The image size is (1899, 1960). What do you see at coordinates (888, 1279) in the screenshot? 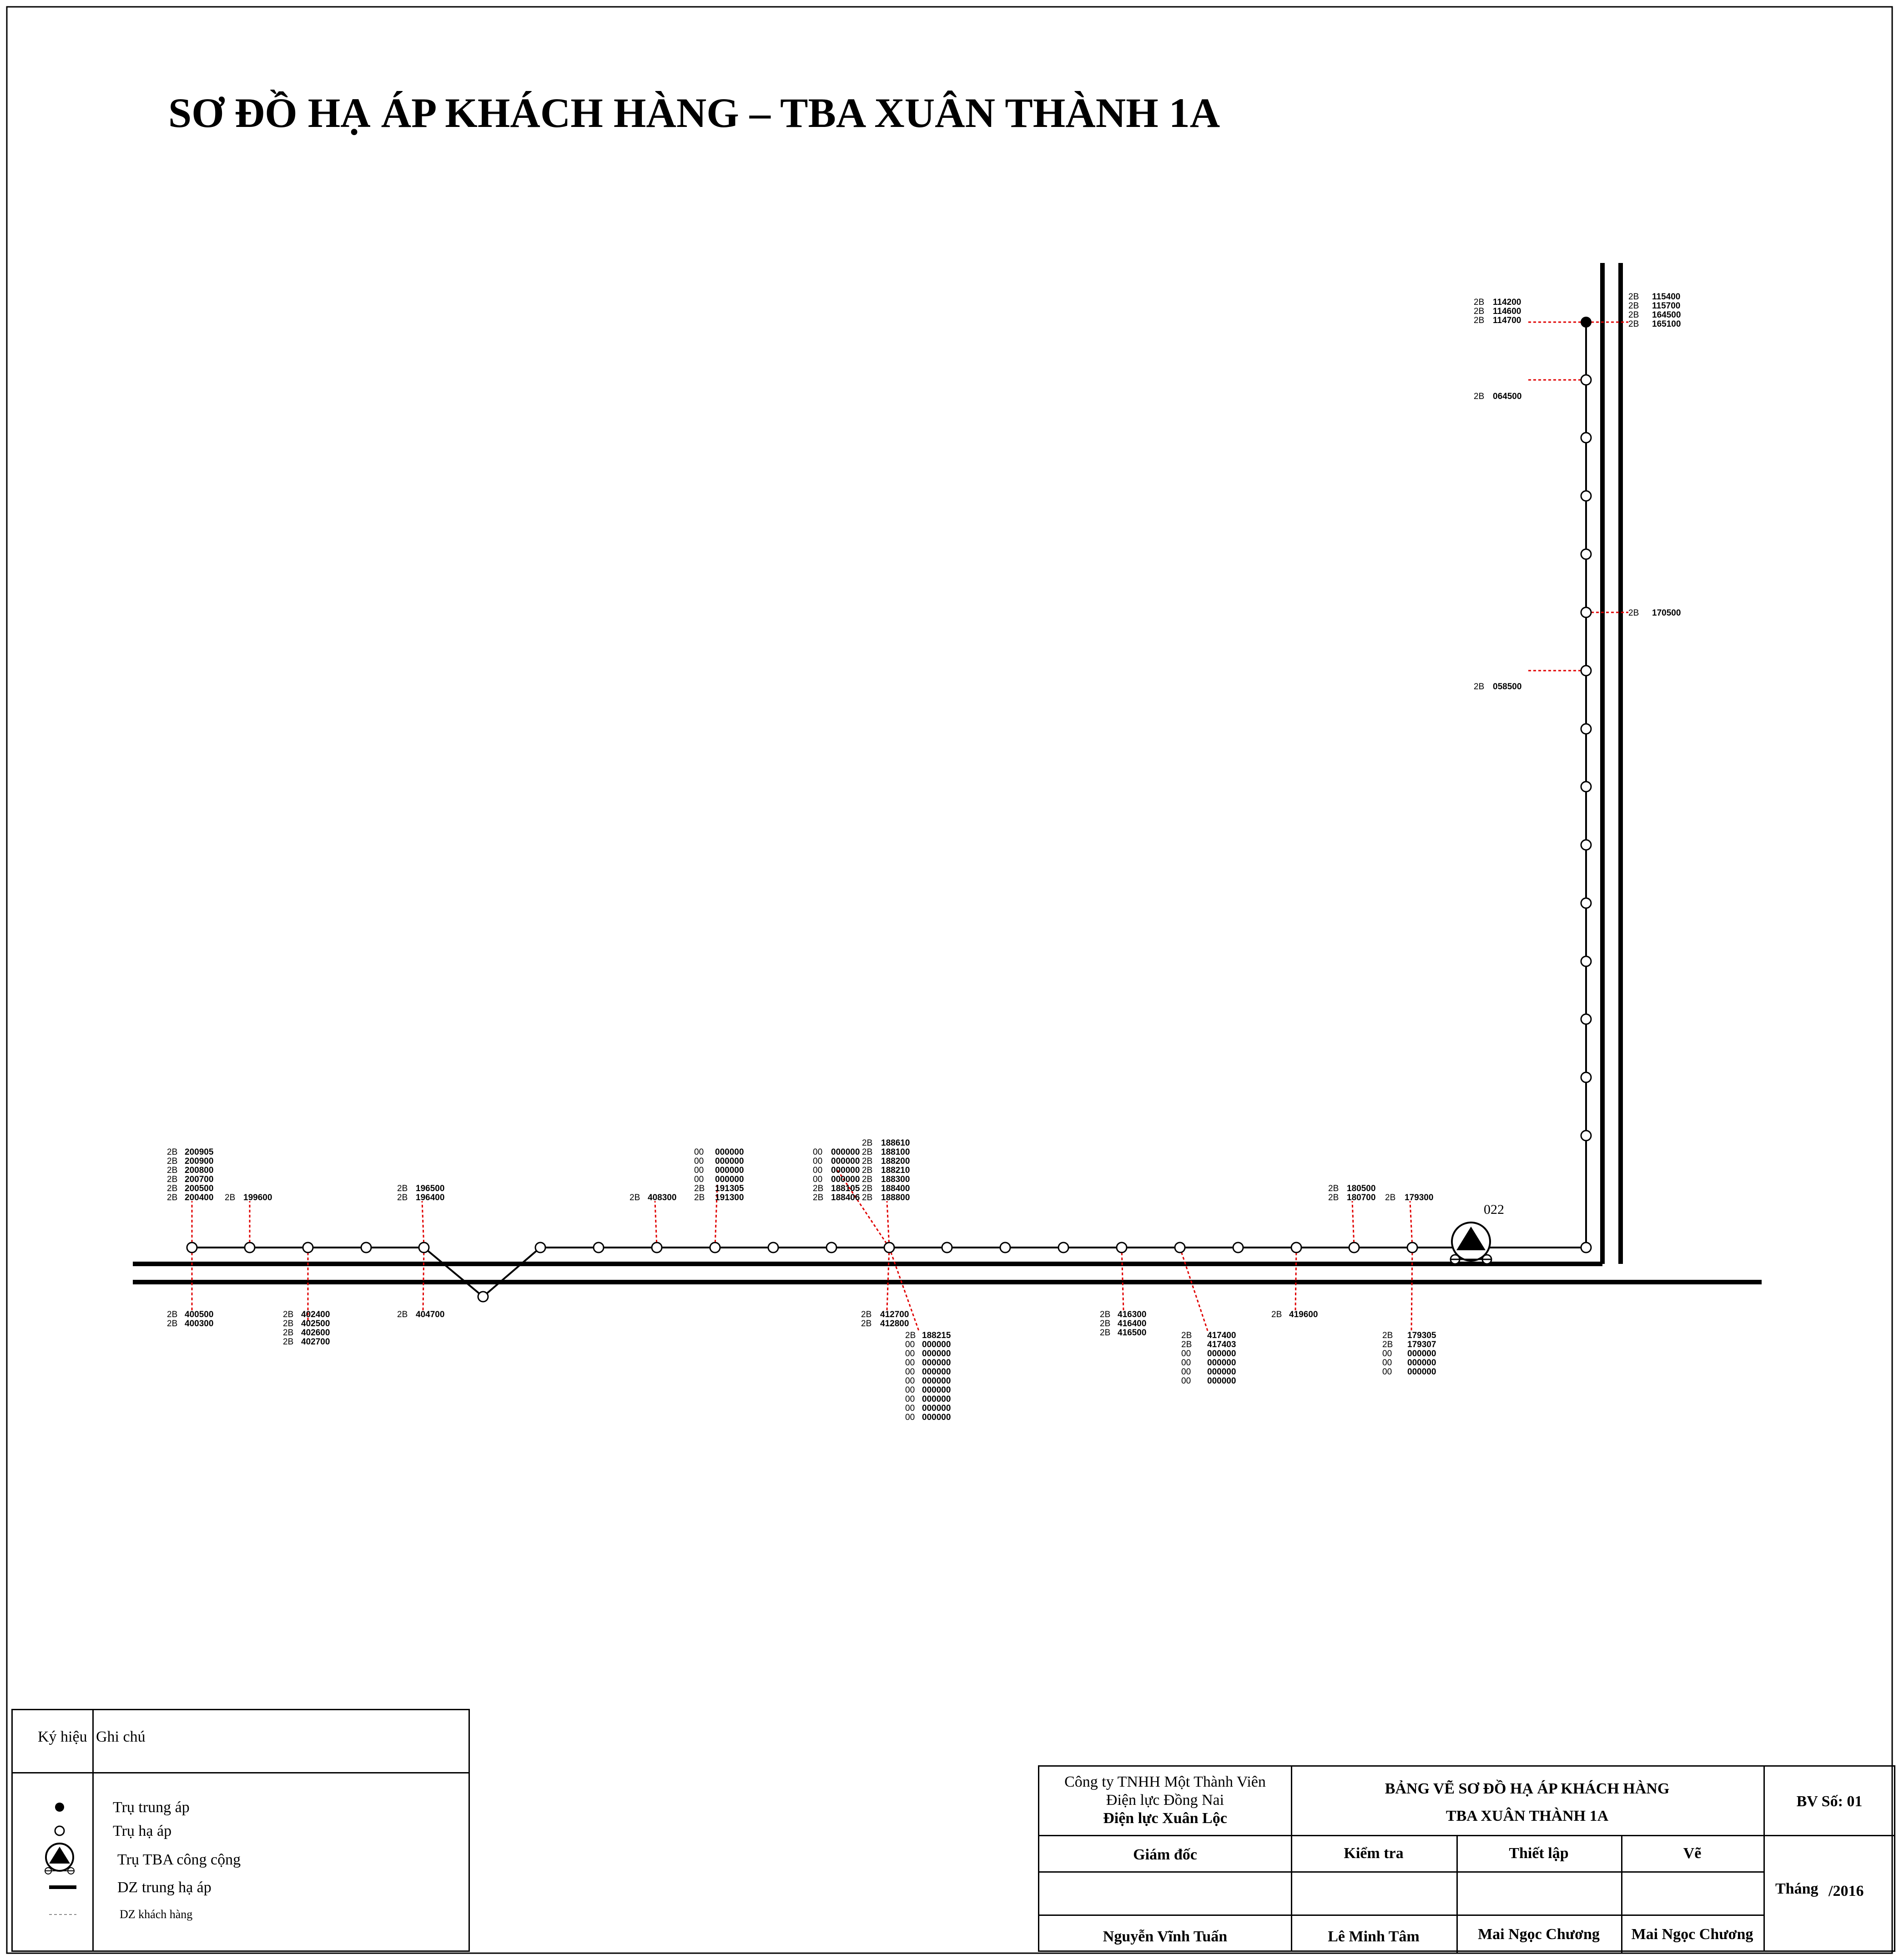
I see `customer-line-b3` at bounding box center [888, 1279].